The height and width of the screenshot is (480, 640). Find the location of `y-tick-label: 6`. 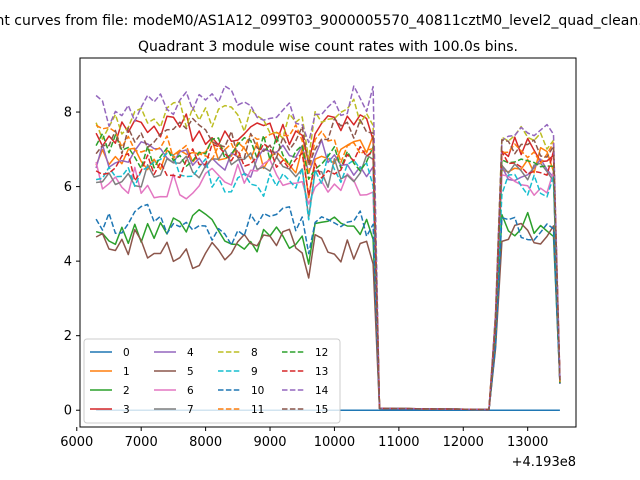

y-tick-label: 6 is located at coordinates (68, 187).